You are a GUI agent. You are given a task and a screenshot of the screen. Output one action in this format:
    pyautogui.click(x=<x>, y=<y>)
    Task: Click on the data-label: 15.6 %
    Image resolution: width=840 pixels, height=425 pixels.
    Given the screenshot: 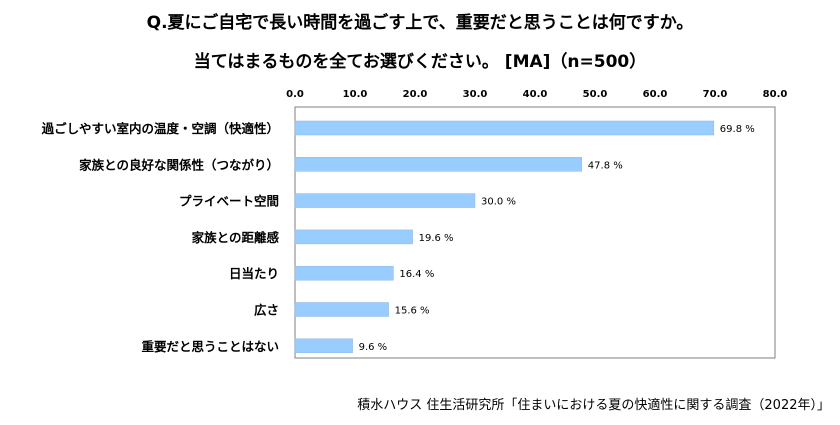 What is the action you would take?
    pyautogui.click(x=412, y=311)
    